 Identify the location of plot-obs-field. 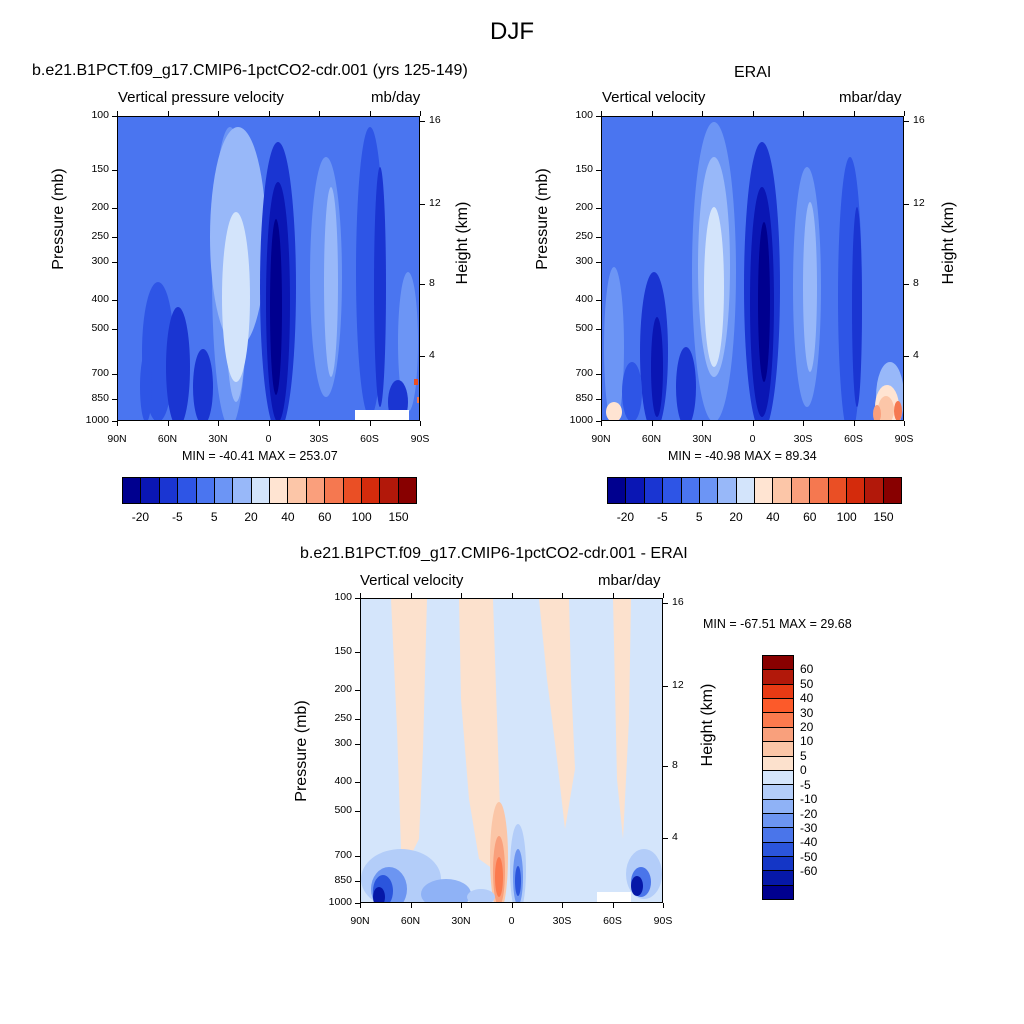
(752, 268).